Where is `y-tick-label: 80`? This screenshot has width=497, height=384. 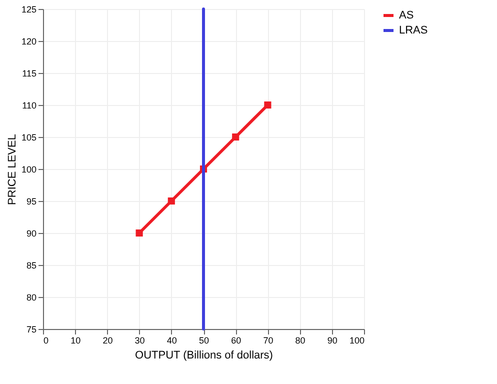 y-tick-label: 80 is located at coordinates (31, 297).